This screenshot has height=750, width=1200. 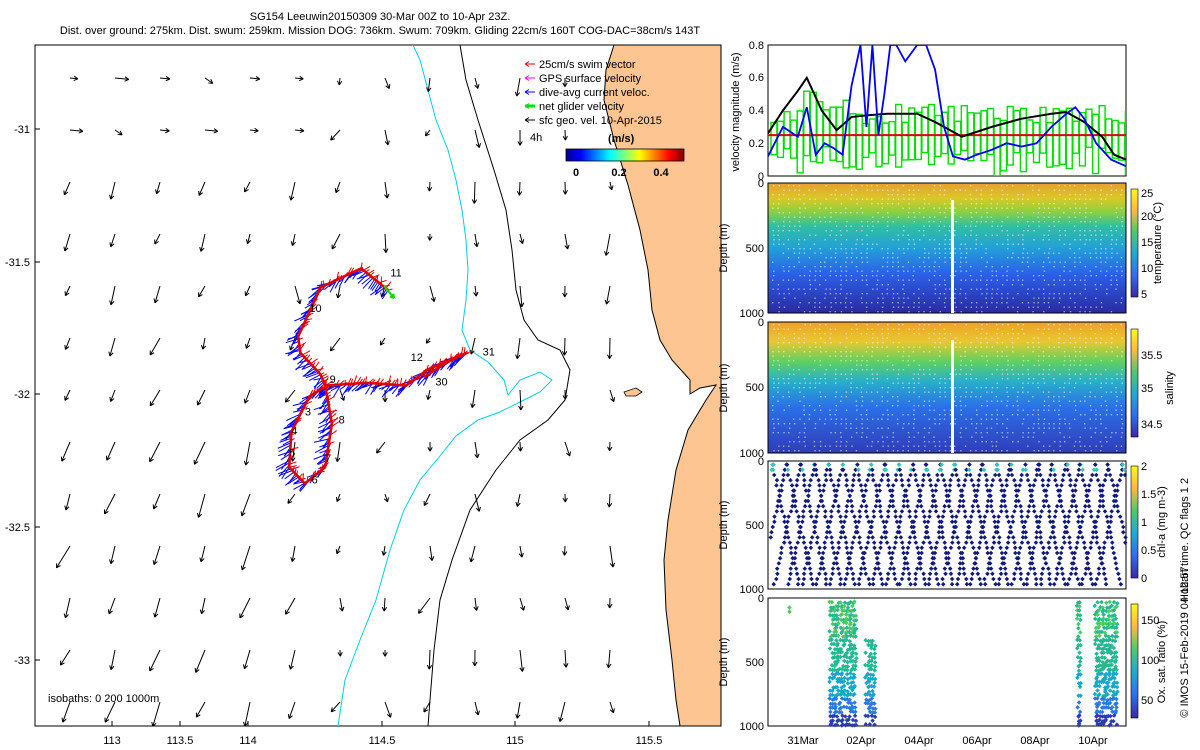 I want to click on oxygen-colorbar, so click(x=1134, y=661).